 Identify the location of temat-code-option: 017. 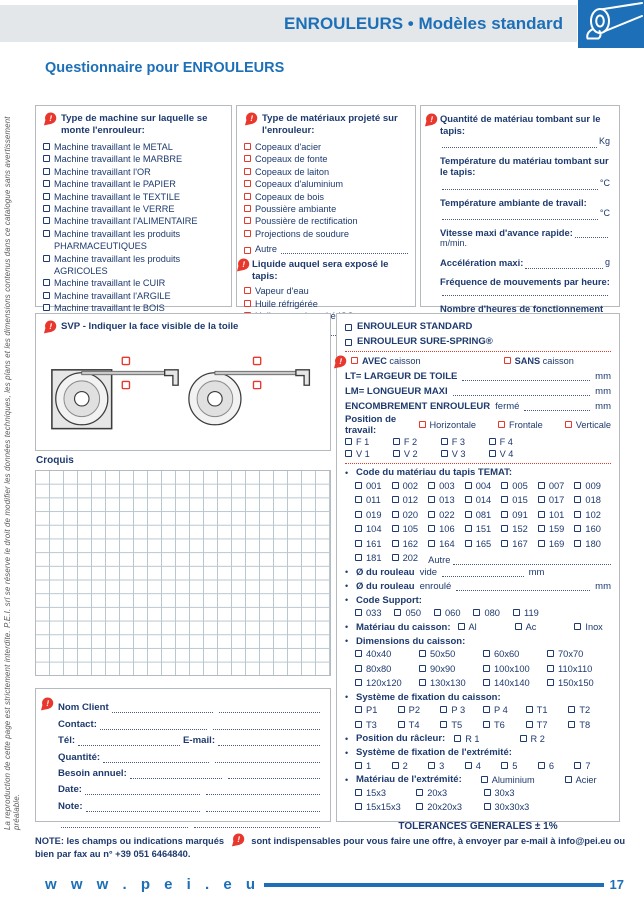
(556, 500).